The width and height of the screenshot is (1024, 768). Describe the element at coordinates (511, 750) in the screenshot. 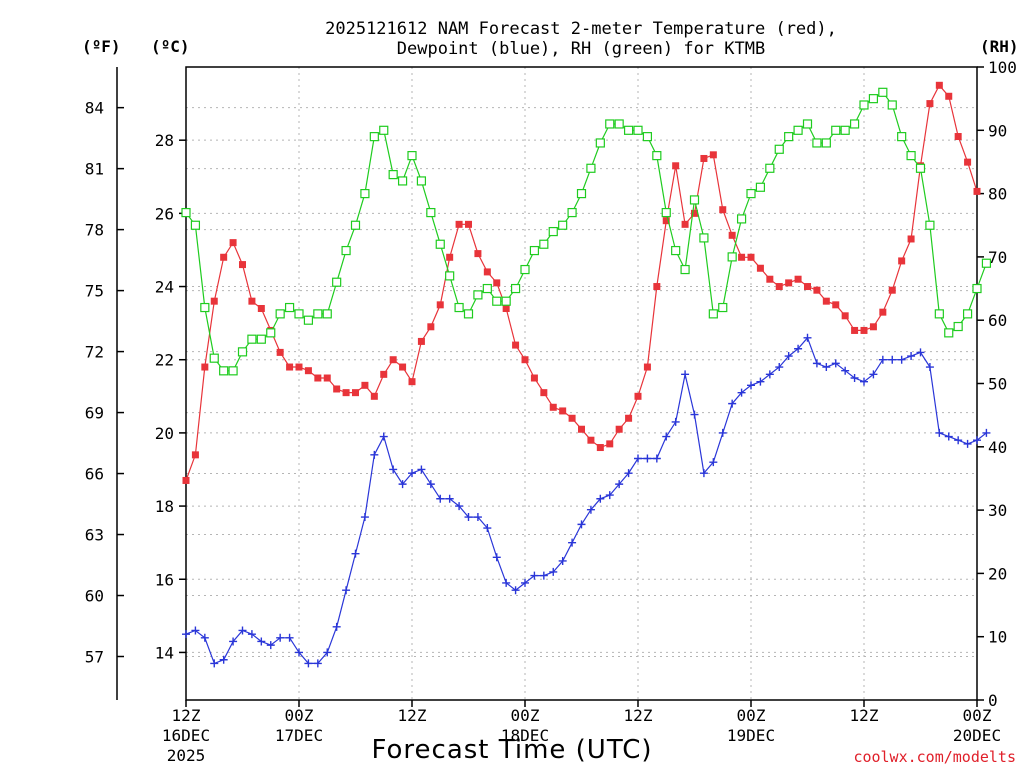

I see `x-axis-label: Forecast Time (UTC)` at that location.